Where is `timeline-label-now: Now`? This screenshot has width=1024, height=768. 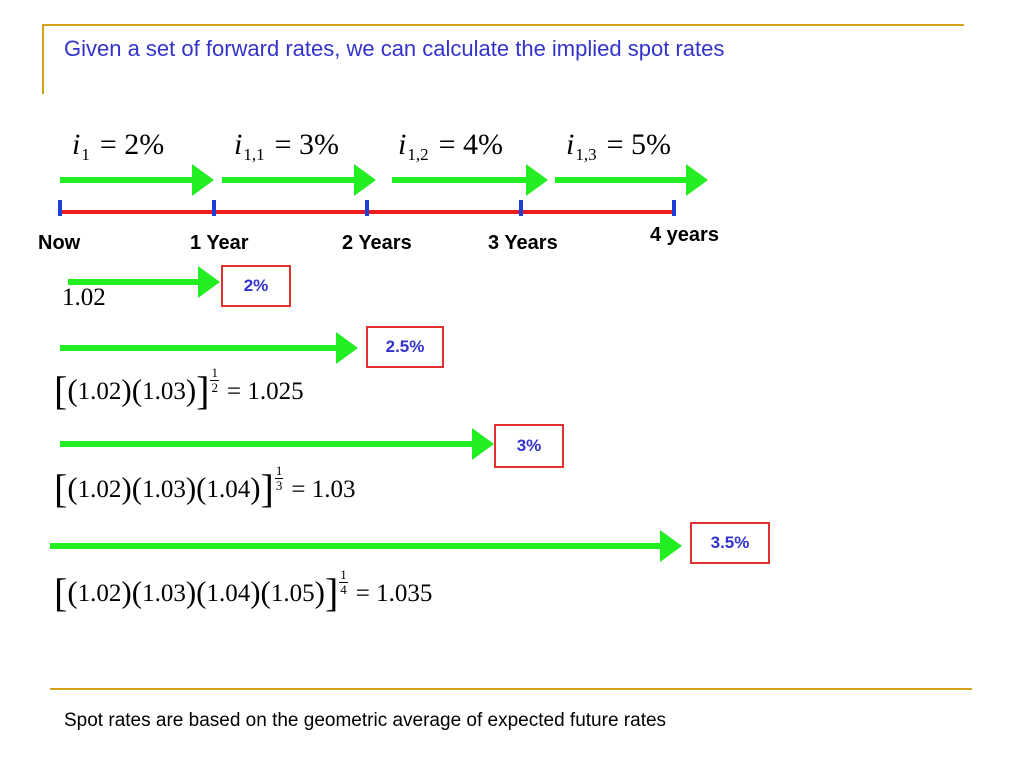
timeline-label-now: Now is located at coordinates (59, 243).